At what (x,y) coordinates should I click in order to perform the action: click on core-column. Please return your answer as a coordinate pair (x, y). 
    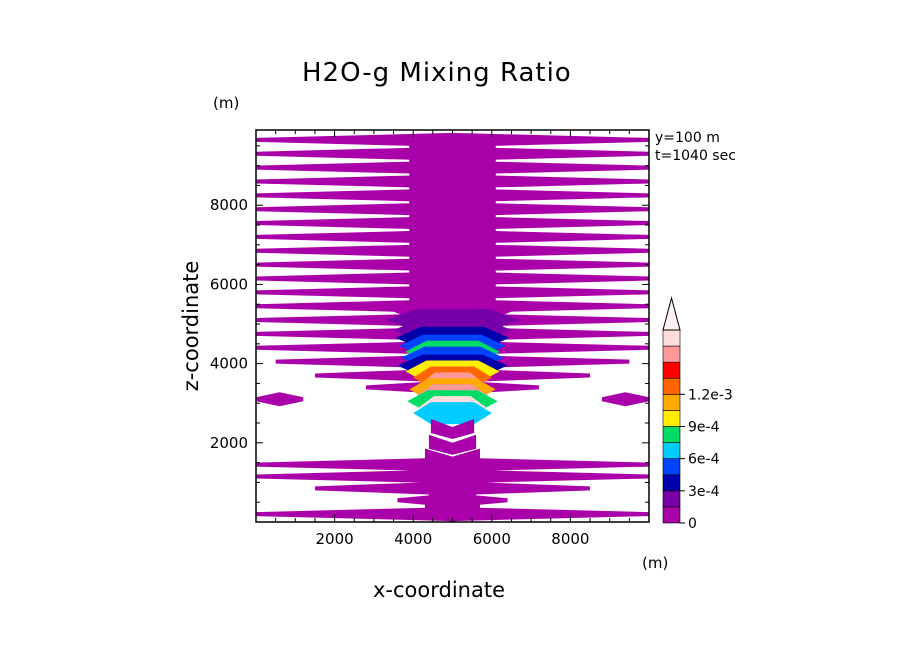
    Looking at the image, I should click on (452, 233).